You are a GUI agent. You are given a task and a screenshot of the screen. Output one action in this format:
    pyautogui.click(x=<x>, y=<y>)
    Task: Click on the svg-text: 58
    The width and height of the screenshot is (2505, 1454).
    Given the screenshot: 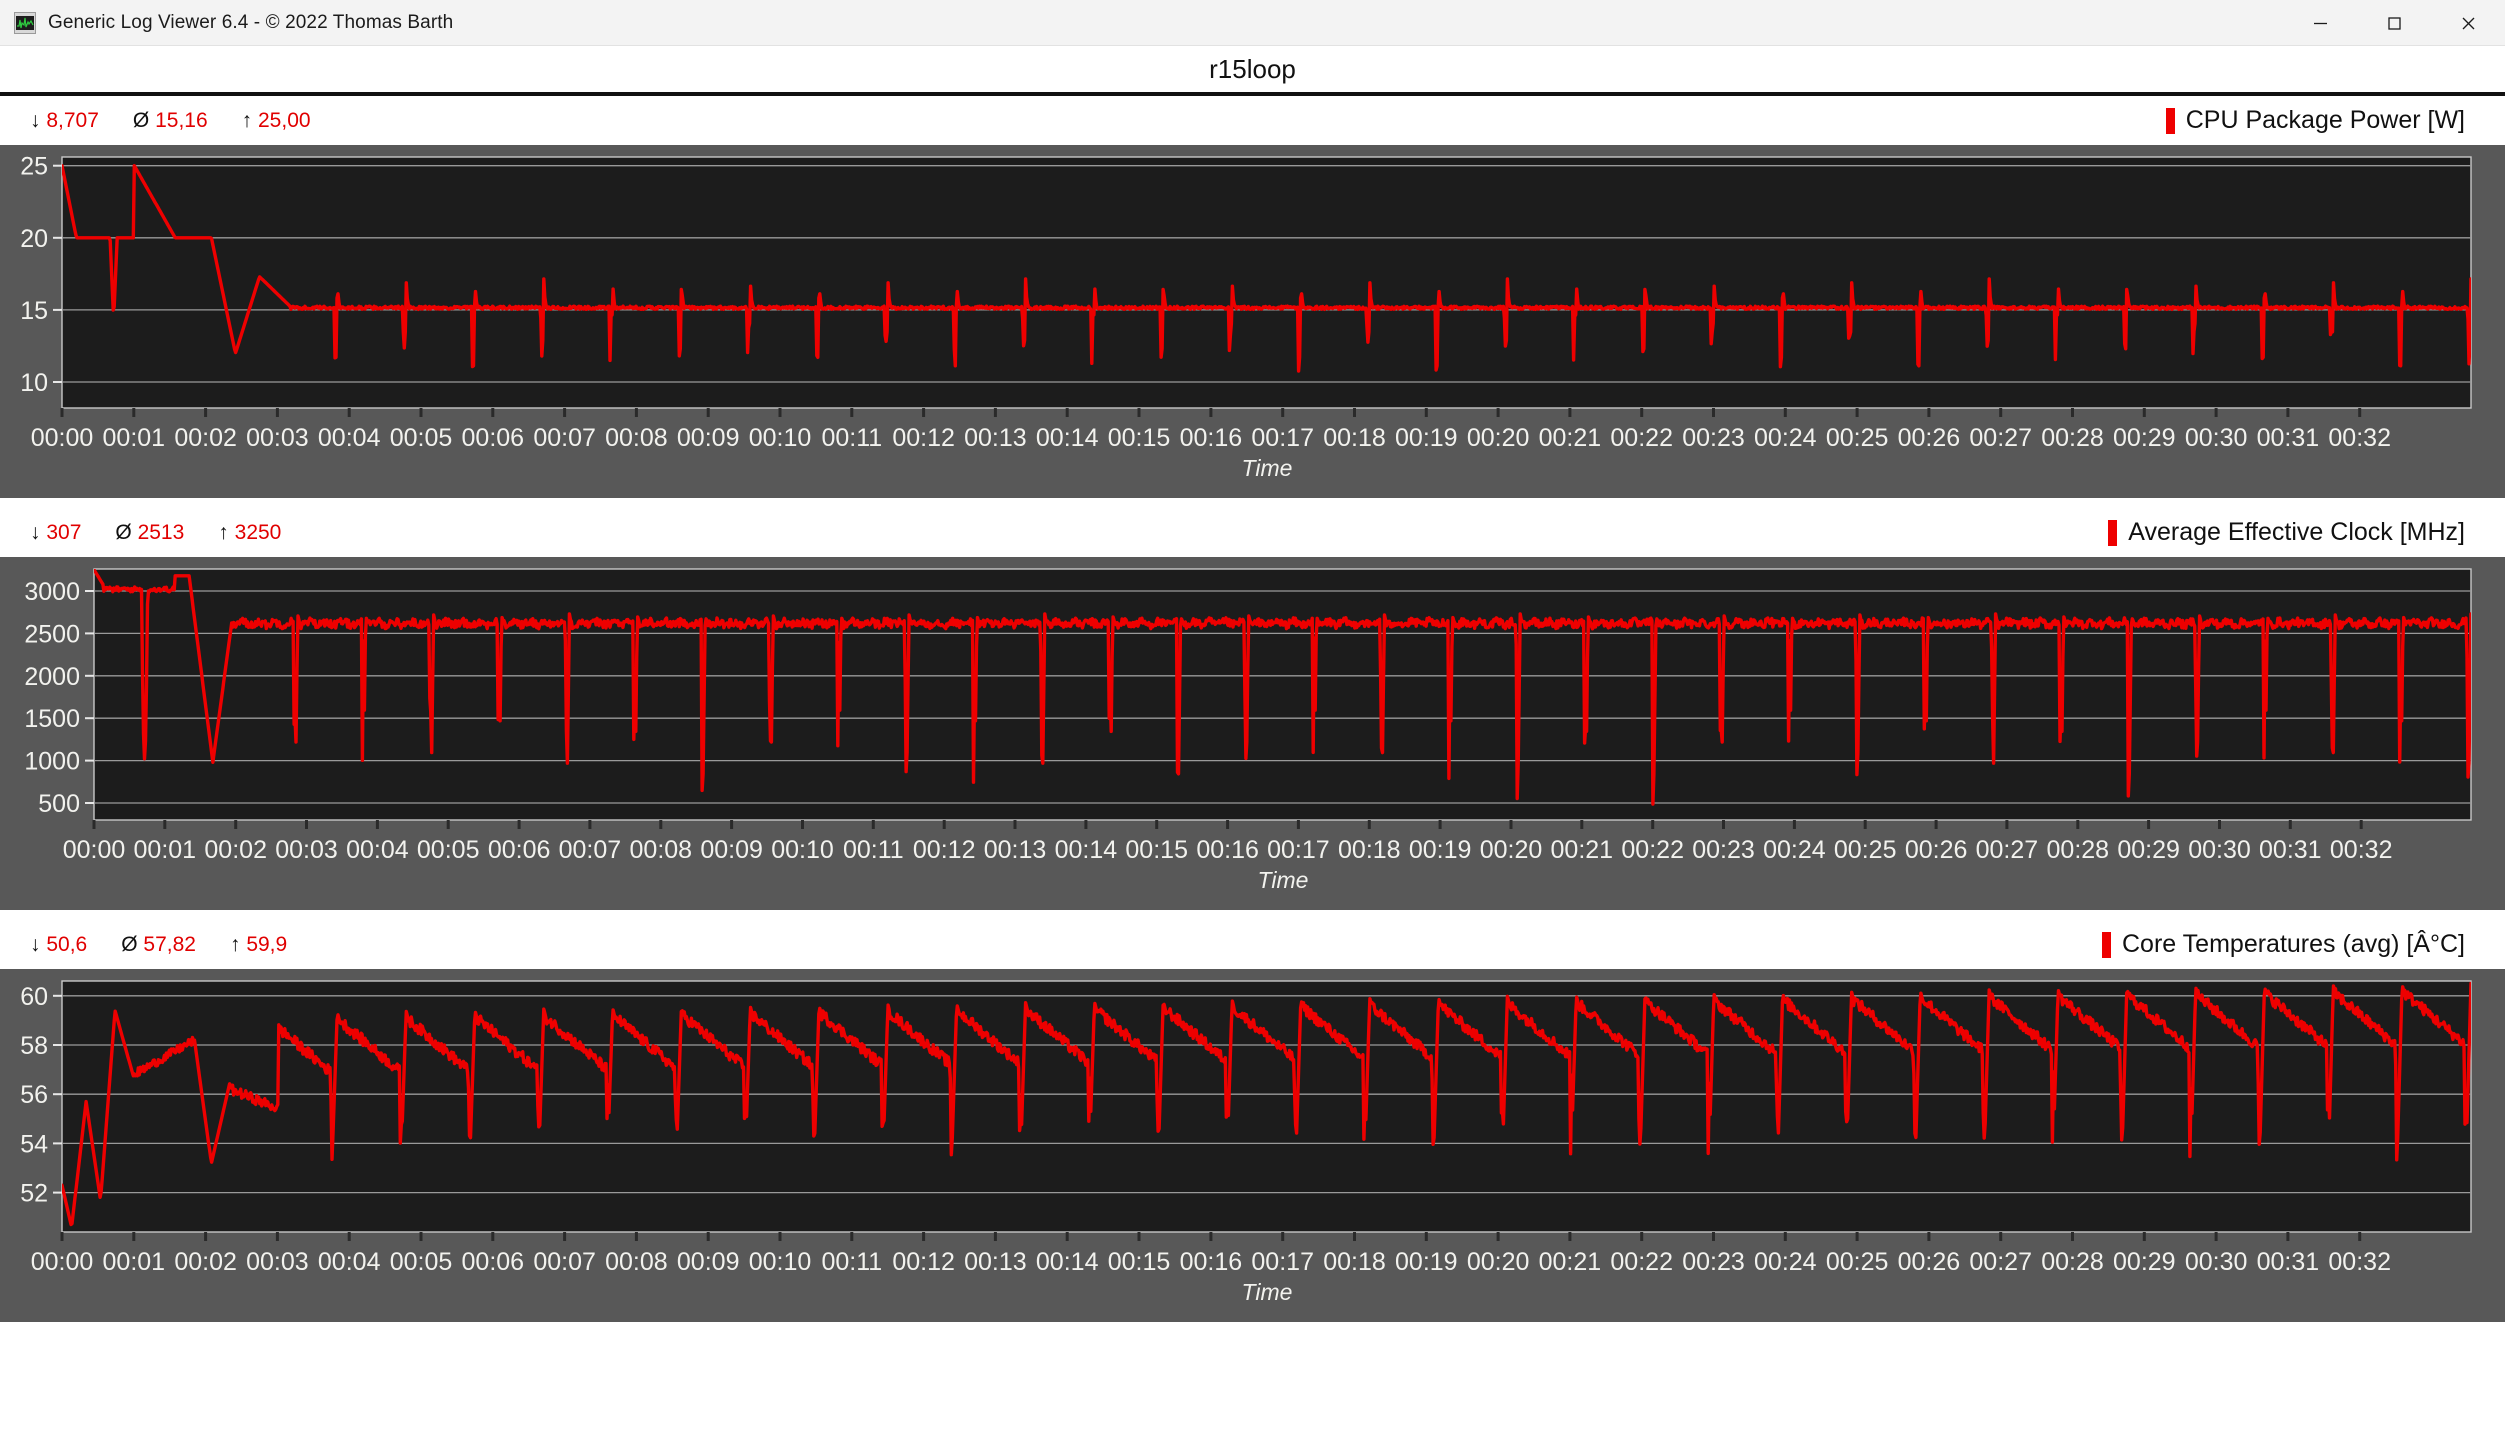 What is the action you would take?
    pyautogui.click(x=34, y=1046)
    